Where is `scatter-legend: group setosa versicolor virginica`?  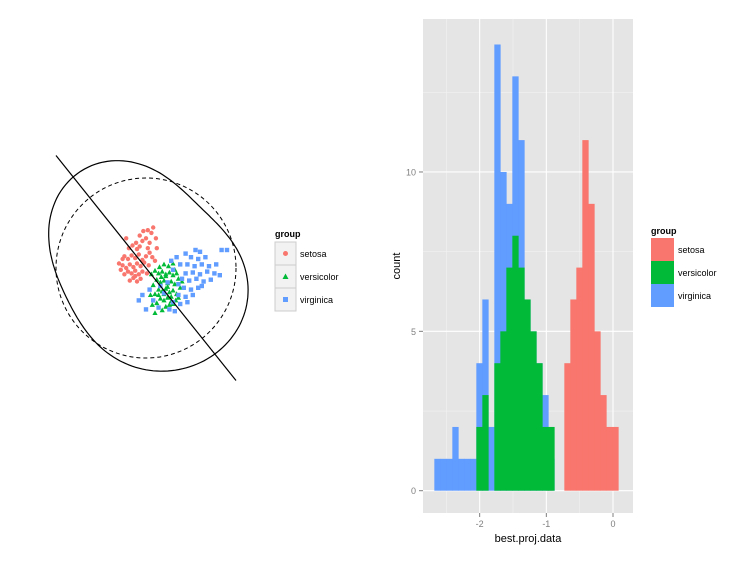 scatter-legend: group setosa versicolor virginica is located at coordinates (306, 270).